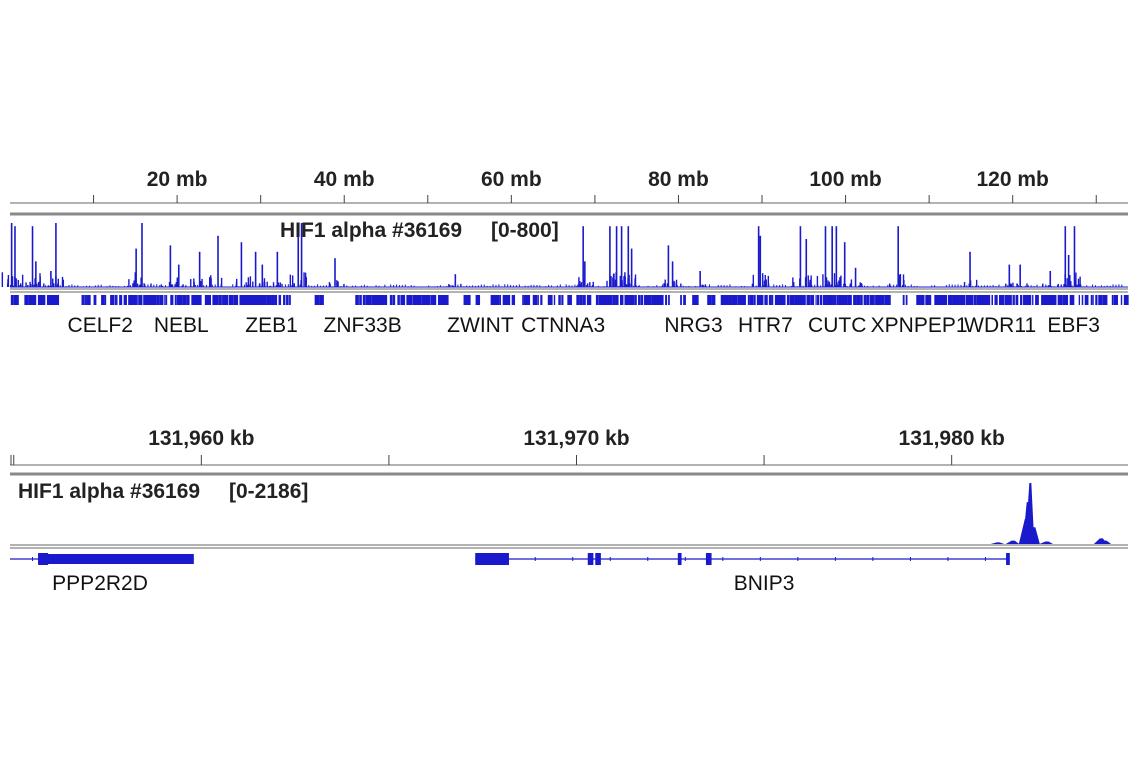 This screenshot has width=1141, height=768. What do you see at coordinates (525, 230) in the screenshot?
I see `top-track-range: [0-800]` at bounding box center [525, 230].